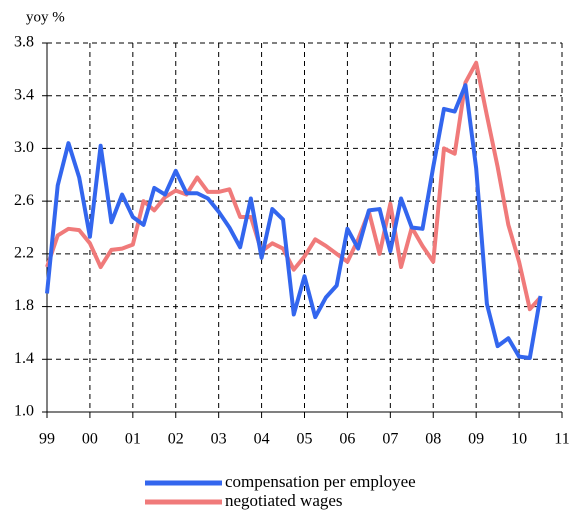  Describe the element at coordinates (24, 200) in the screenshot. I see `y-tick-label: 2.6` at that location.